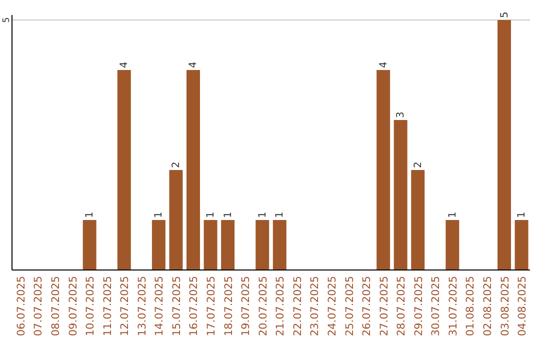 The height and width of the screenshot is (340, 540). I want to click on x-tick-label: 28.07.2025, so click(402, 306).